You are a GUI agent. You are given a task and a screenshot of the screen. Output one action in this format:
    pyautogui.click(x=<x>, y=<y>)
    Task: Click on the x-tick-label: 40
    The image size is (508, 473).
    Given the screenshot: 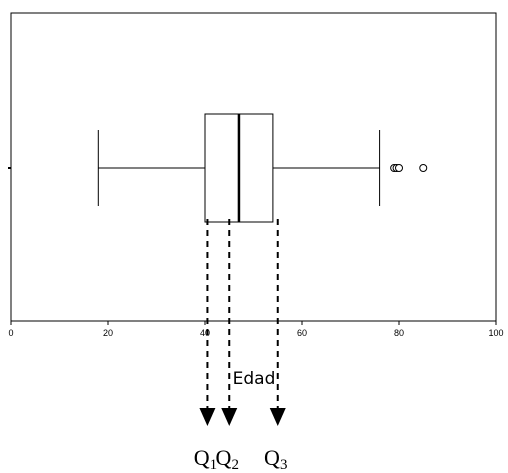 What is the action you would take?
    pyautogui.click(x=205, y=333)
    